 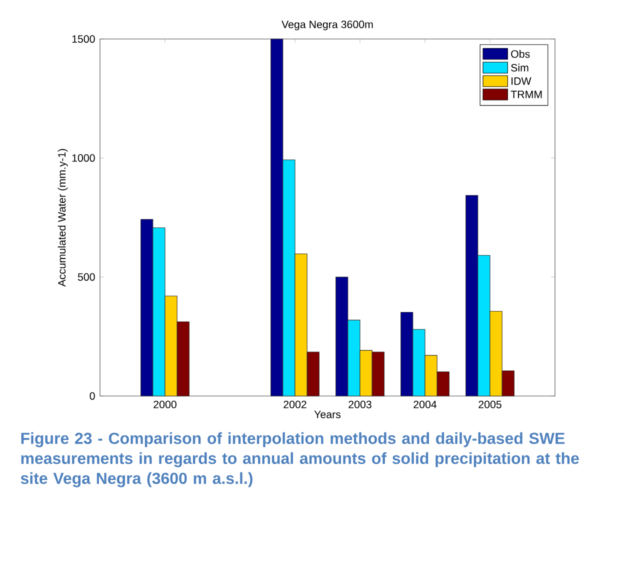 What do you see at coordinates (526, 94) in the screenshot?
I see `legend-label: TRMM` at bounding box center [526, 94].